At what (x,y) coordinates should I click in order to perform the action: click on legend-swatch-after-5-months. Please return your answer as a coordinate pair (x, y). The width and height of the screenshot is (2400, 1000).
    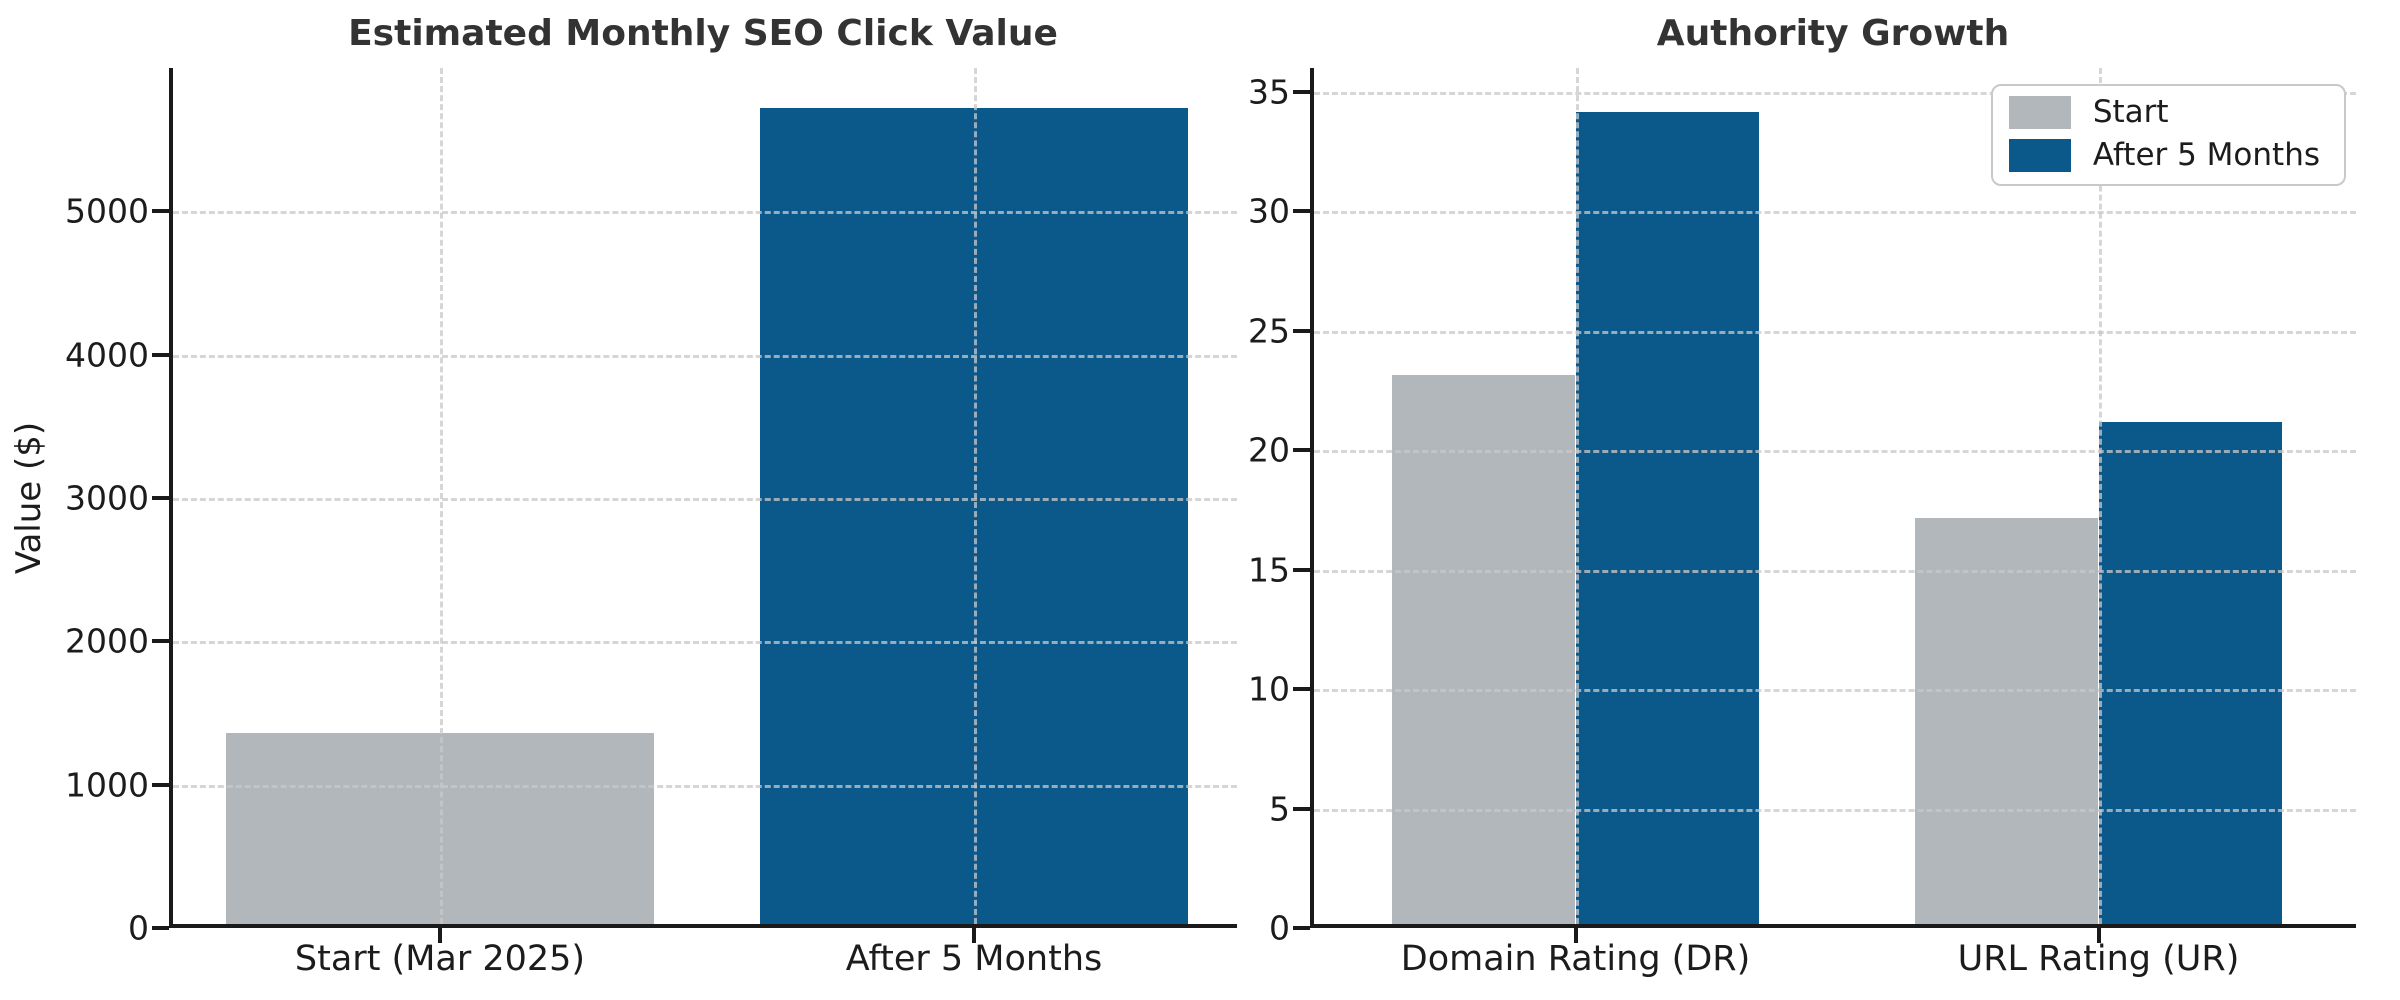
    Looking at the image, I should click on (2039, 155).